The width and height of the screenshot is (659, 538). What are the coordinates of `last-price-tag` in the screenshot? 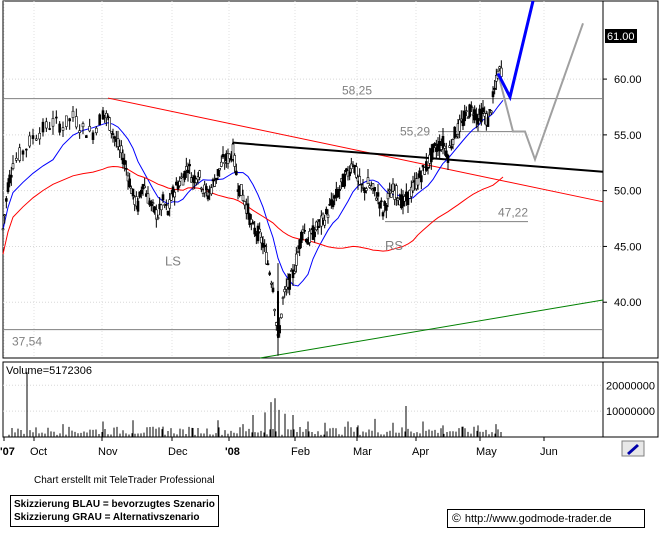 It's located at (621, 36).